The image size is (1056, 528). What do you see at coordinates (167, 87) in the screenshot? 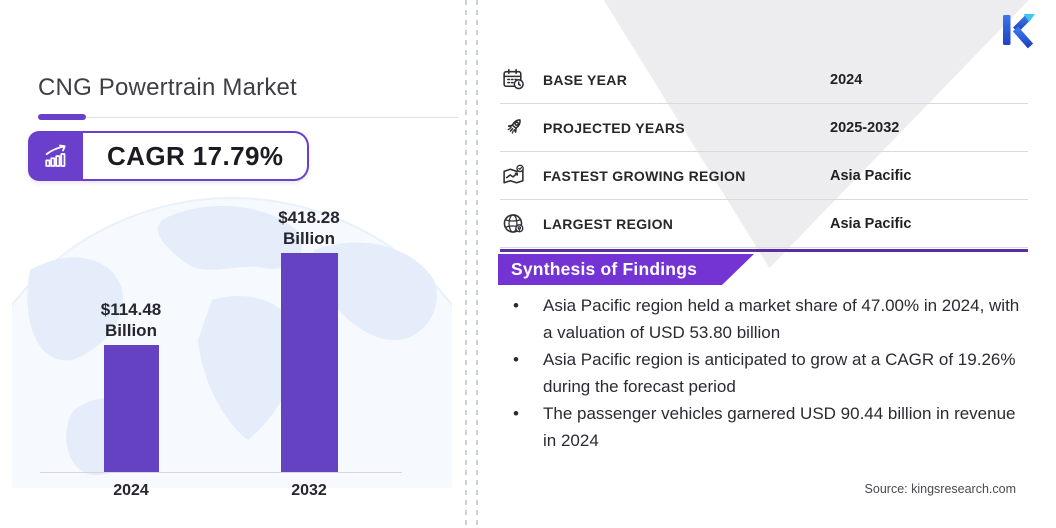
I see `page-title: CNG Powertrain Market` at bounding box center [167, 87].